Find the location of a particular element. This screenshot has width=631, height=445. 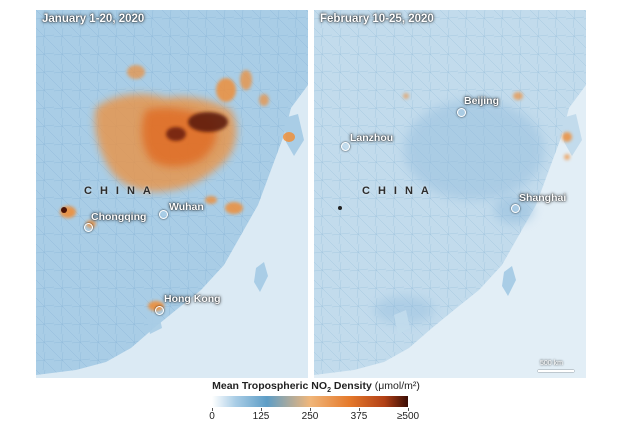

legend-tick-label: ≥500 is located at coordinates (408, 416).